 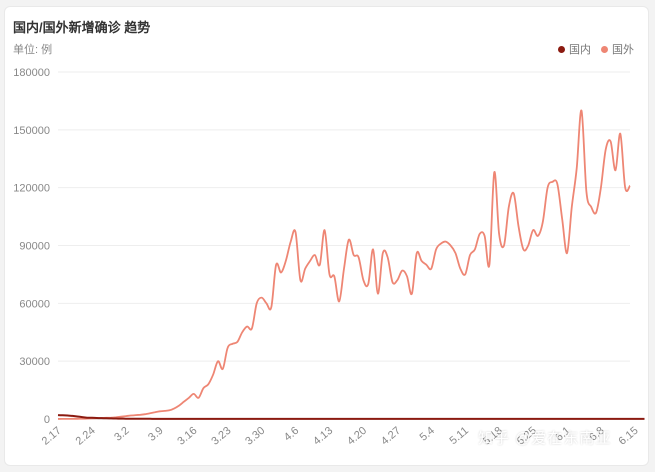 What do you see at coordinates (82, 27) in the screenshot?
I see `chart-title: 国内/国外新增确诊 趋势` at bounding box center [82, 27].